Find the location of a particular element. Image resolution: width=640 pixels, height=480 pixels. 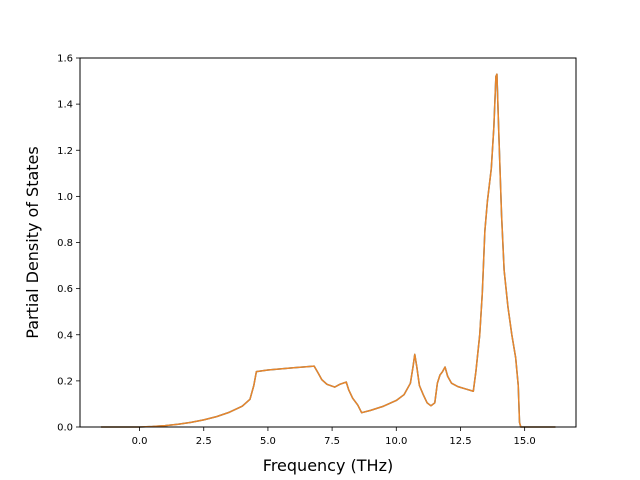

y-axis-ticks: 0.0 0.2 0.4 0.6 0.8 1.0 1.2 1.4 1.6 is located at coordinates (68, 244).